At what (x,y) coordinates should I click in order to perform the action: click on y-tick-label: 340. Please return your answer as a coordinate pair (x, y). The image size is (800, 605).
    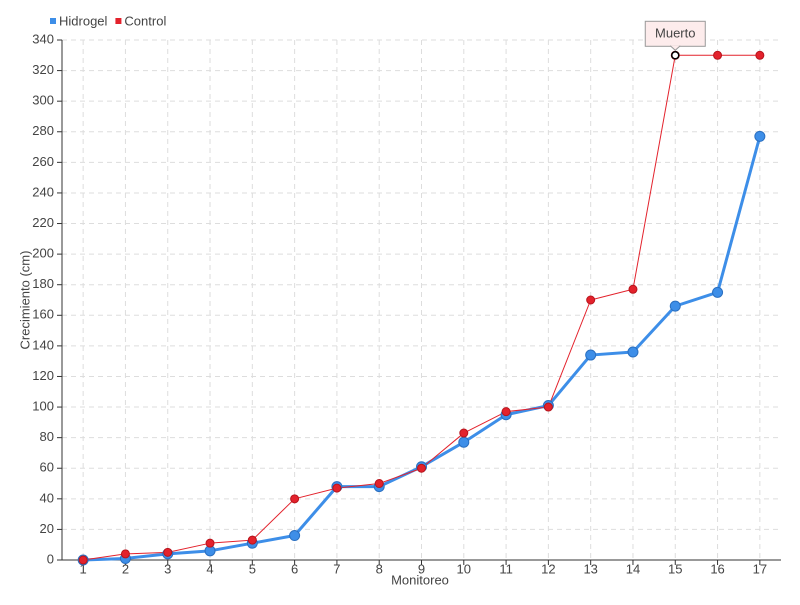
    Looking at the image, I should click on (43, 38).